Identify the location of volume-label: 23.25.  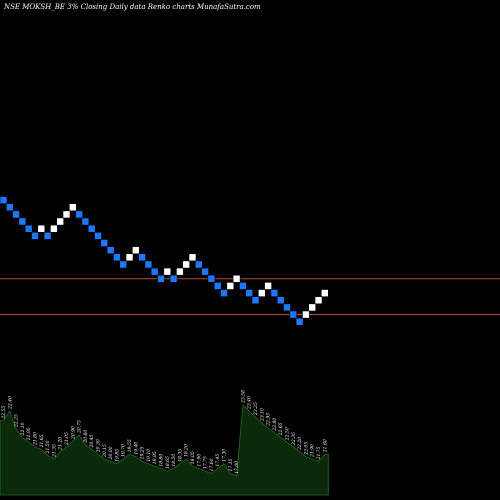
(256, 409).